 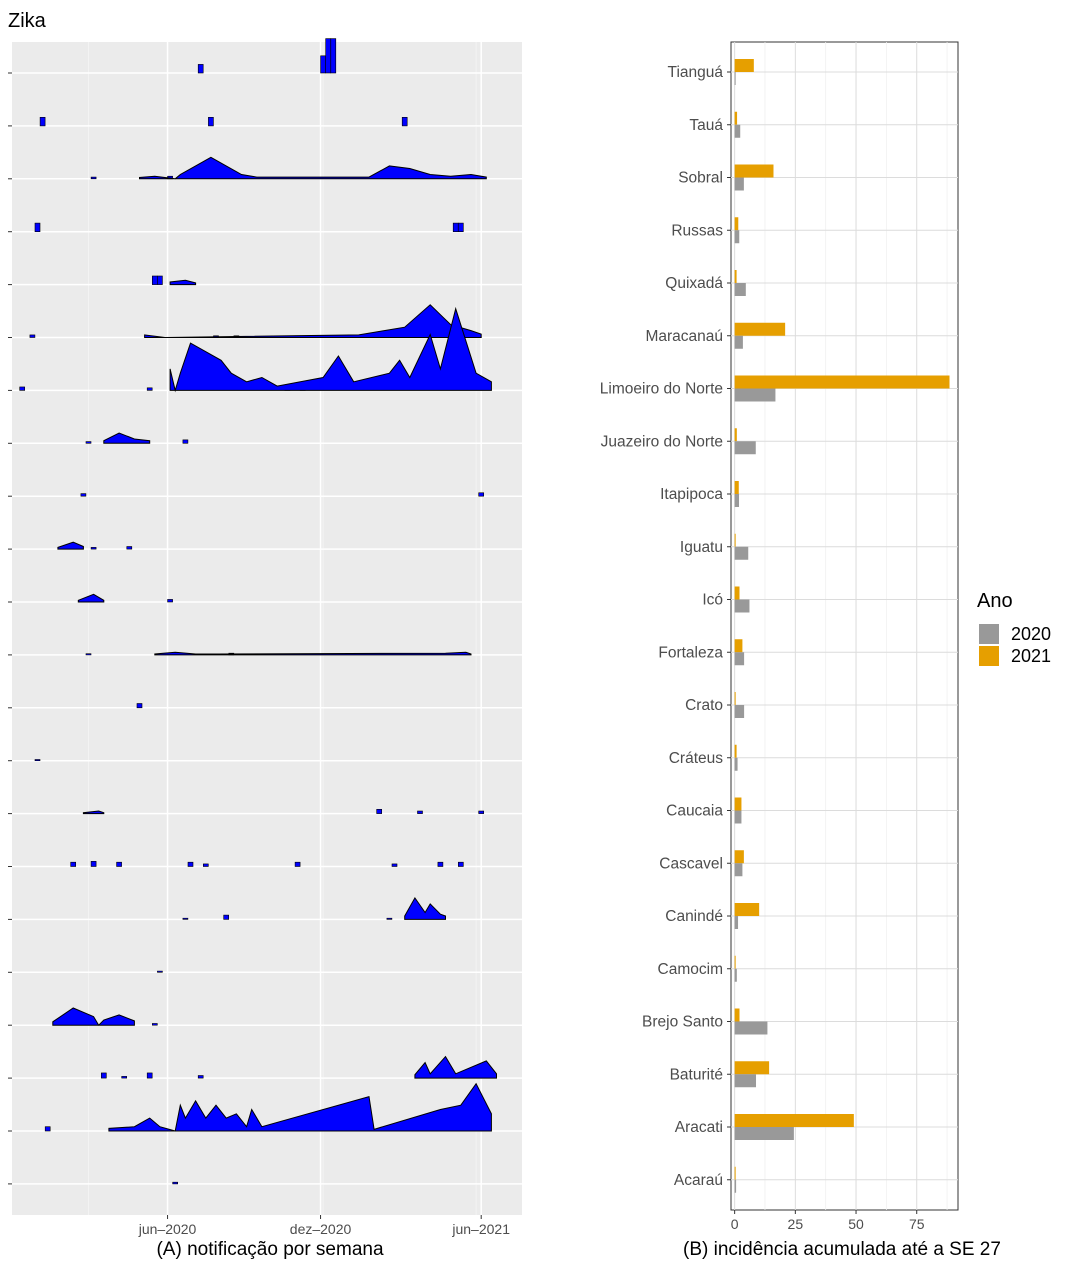 I want to click on category-label: Camocim, so click(x=690, y=969).